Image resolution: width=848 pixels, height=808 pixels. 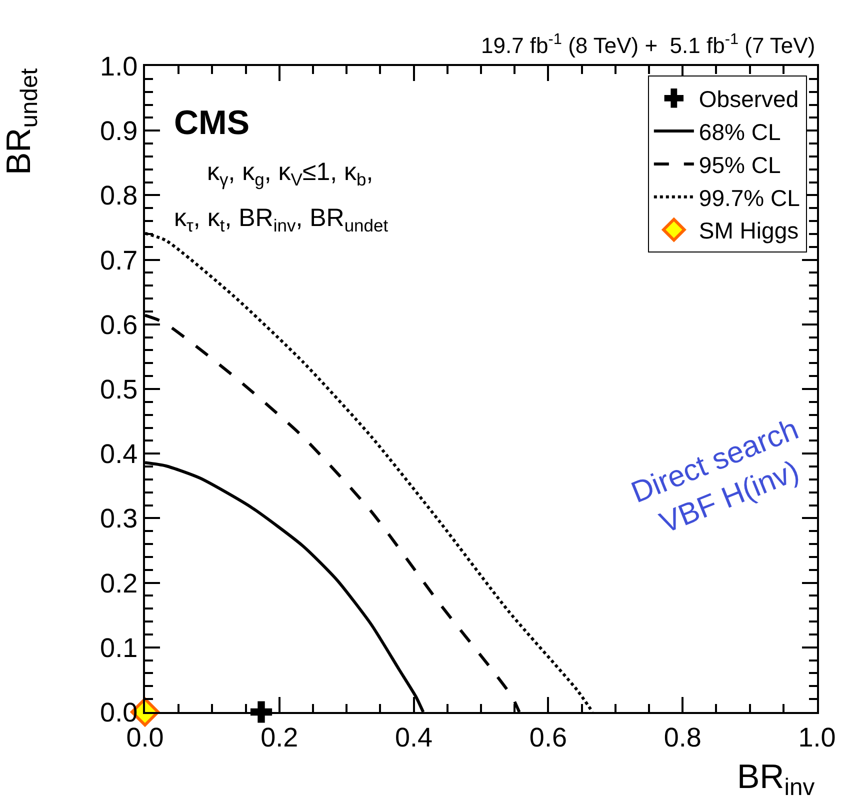 I want to click on y-tick-label: 0.1, so click(x=119, y=647).